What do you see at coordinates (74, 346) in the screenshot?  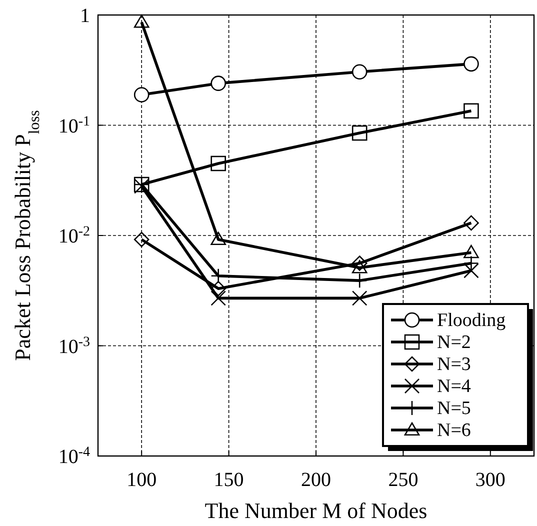 I see `y-tick-label: 10$^{-3}$` at bounding box center [74, 346].